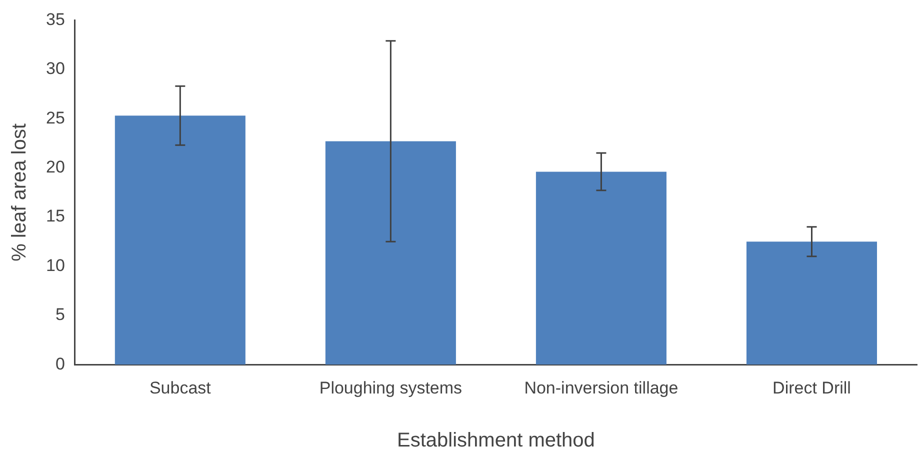 Image resolution: width=919 pixels, height=461 pixels. What do you see at coordinates (55, 19) in the screenshot?
I see `y-tick-label: 35` at bounding box center [55, 19].